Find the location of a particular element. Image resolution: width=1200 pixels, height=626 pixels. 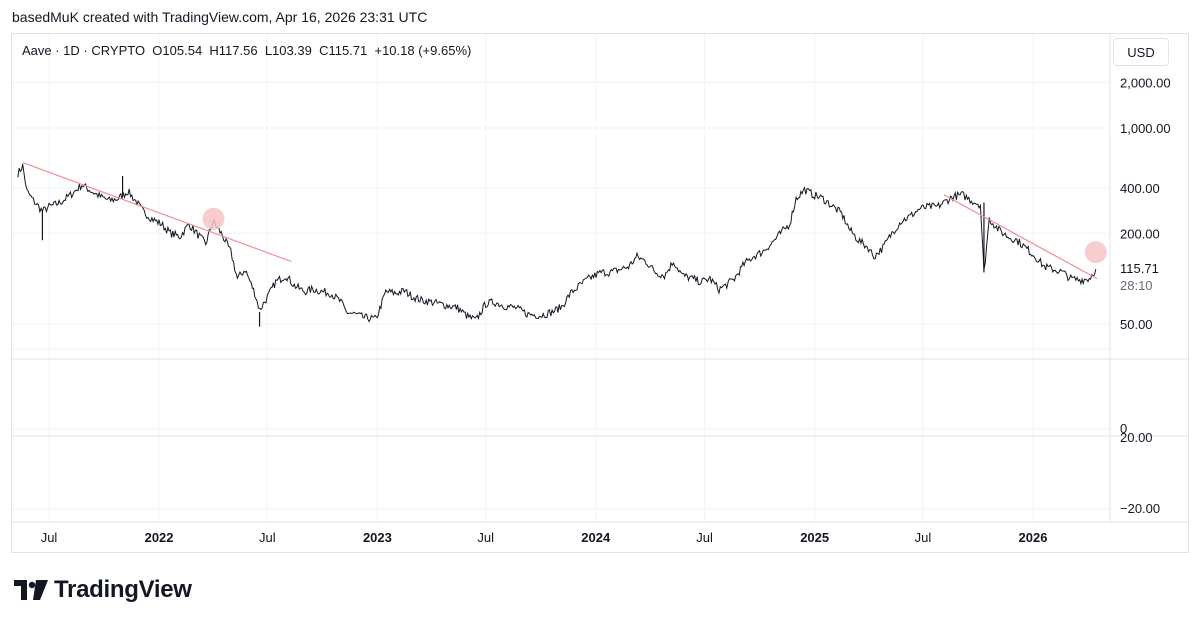

time-axis: Jul 2022 Jul 2023 Jul 2024 Jul 2025 Jul 2026 is located at coordinates (544, 537).